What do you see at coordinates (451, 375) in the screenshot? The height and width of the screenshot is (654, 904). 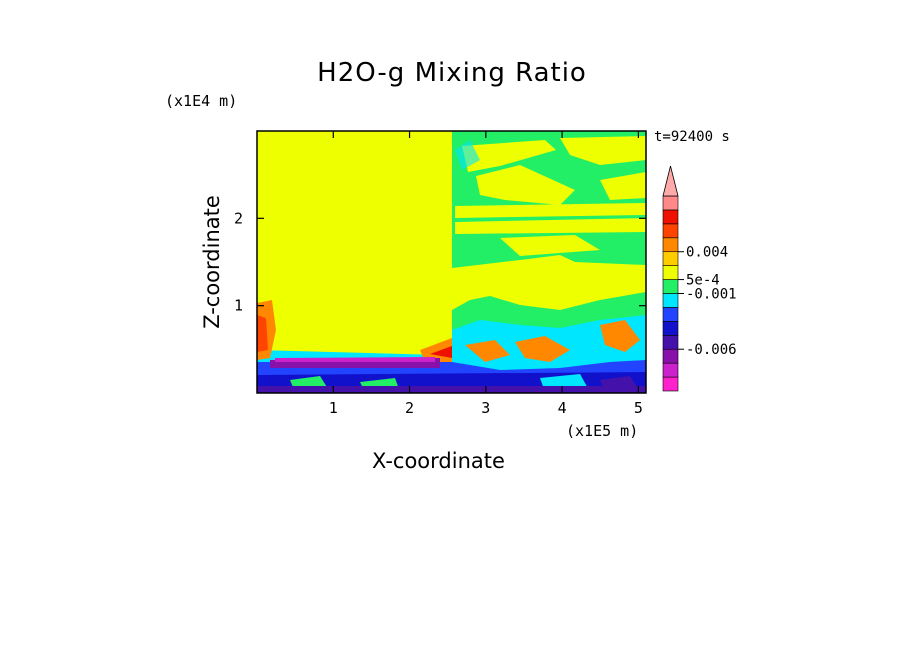 I see `heatmap-boundary-layer` at bounding box center [451, 375].